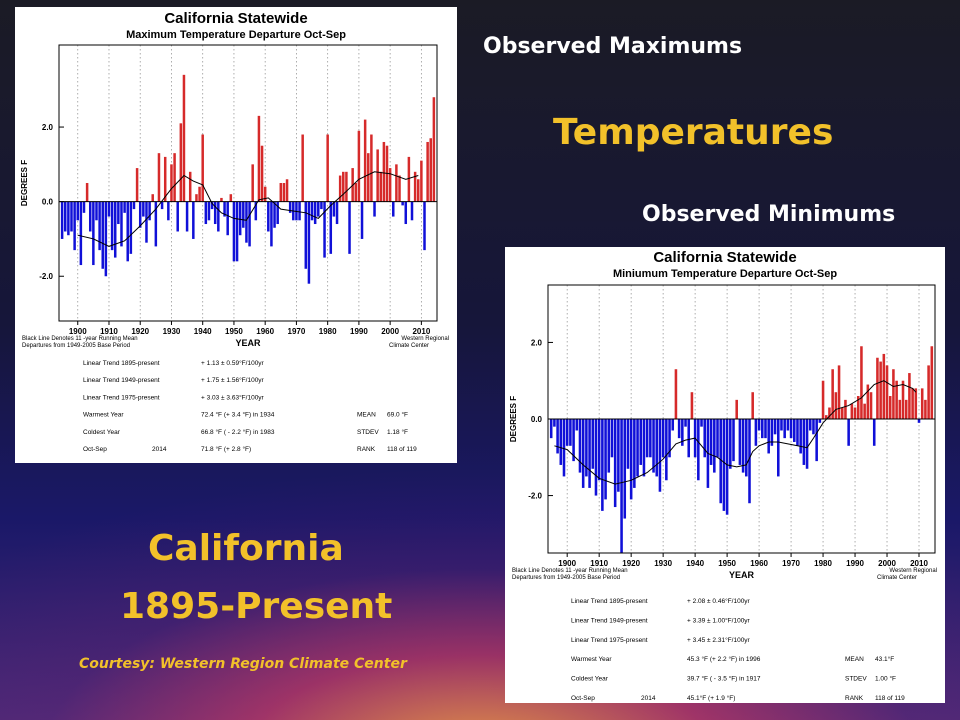  What do you see at coordinates (685, 423) in the screenshot?
I see `bar-1937` at bounding box center [685, 423].